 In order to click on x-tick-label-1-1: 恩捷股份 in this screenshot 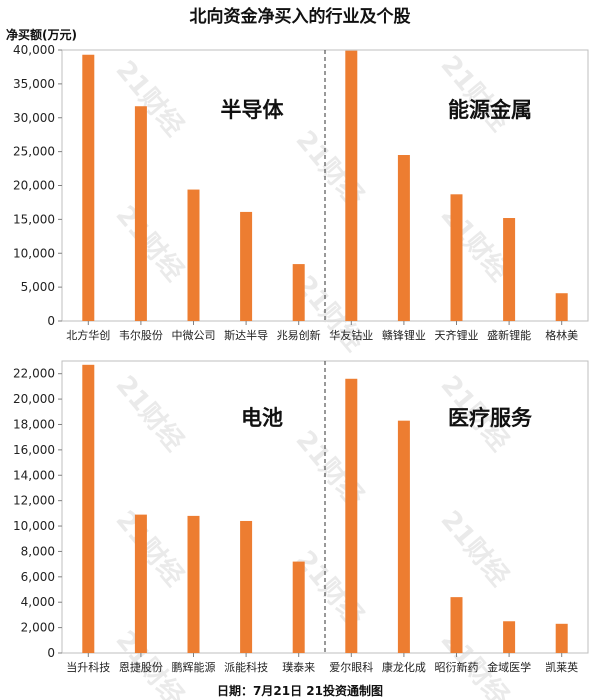, I will do `click(141, 667)`.